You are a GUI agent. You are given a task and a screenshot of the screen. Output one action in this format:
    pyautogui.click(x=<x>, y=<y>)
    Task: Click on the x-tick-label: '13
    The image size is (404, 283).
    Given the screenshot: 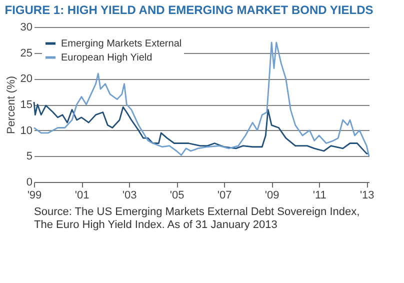 What is the action you would take?
    pyautogui.click(x=367, y=196)
    